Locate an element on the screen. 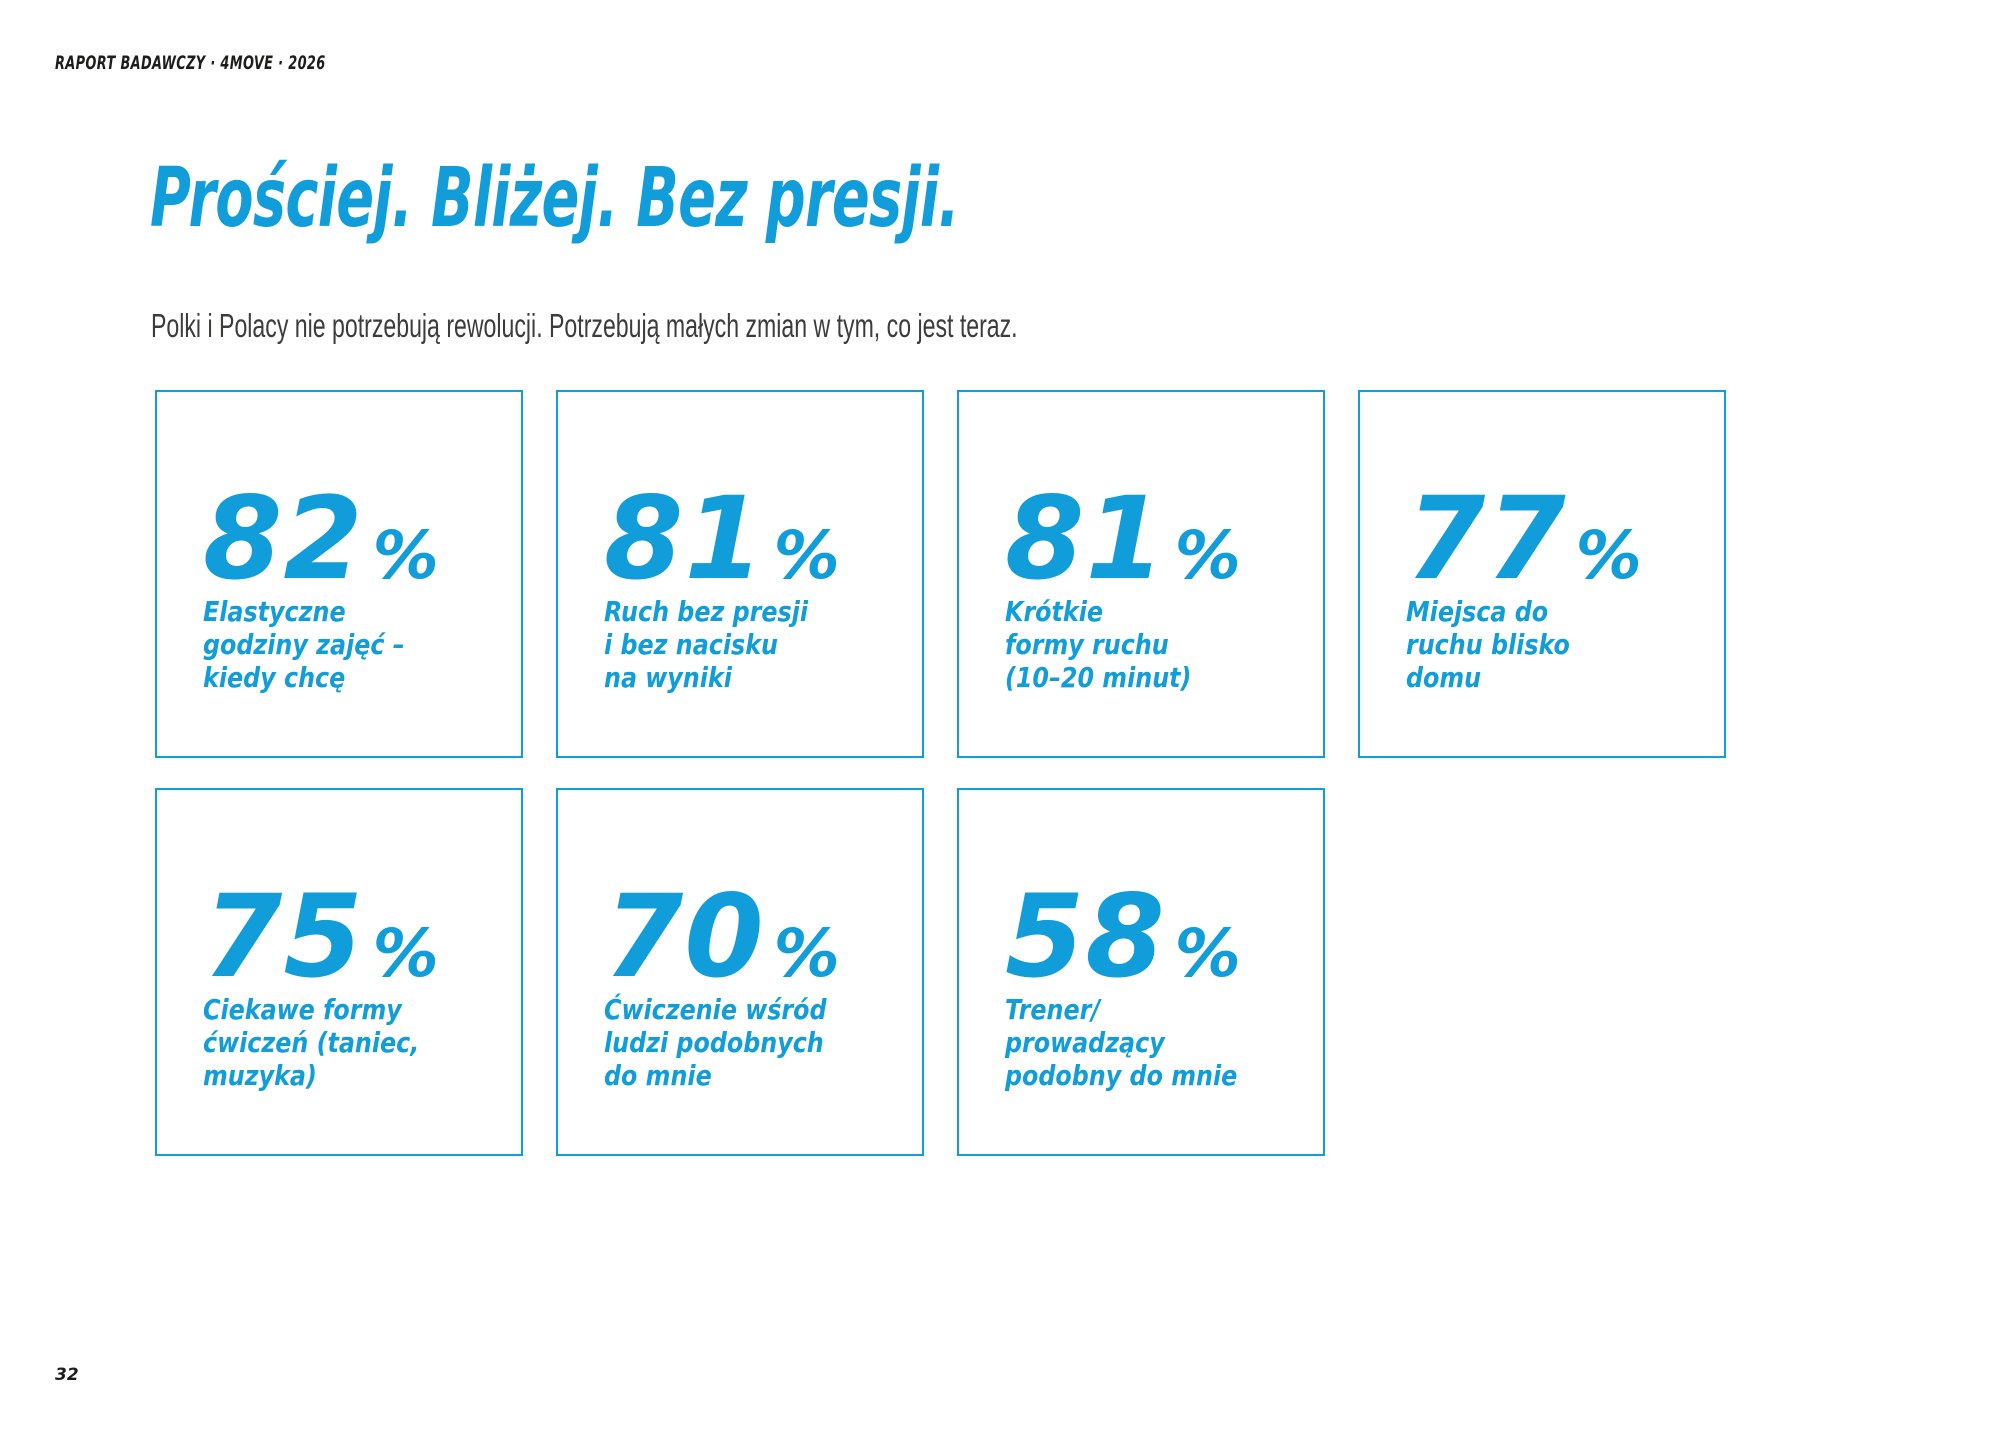  stat-value: 77 is located at coordinates (1486, 538).